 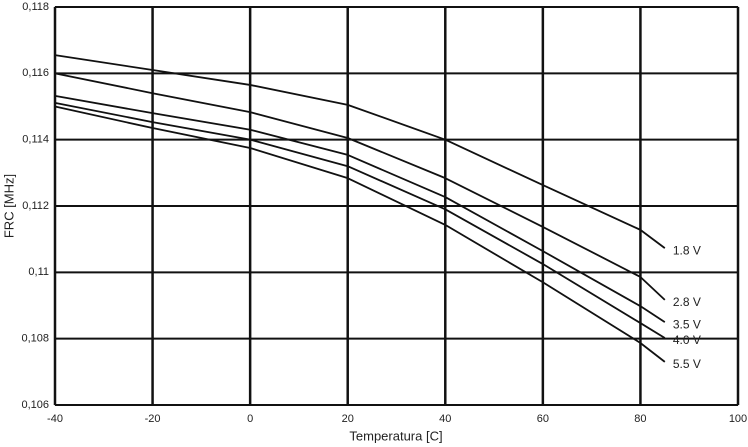 I want to click on series-label: 1.8 V, so click(x=687, y=250).